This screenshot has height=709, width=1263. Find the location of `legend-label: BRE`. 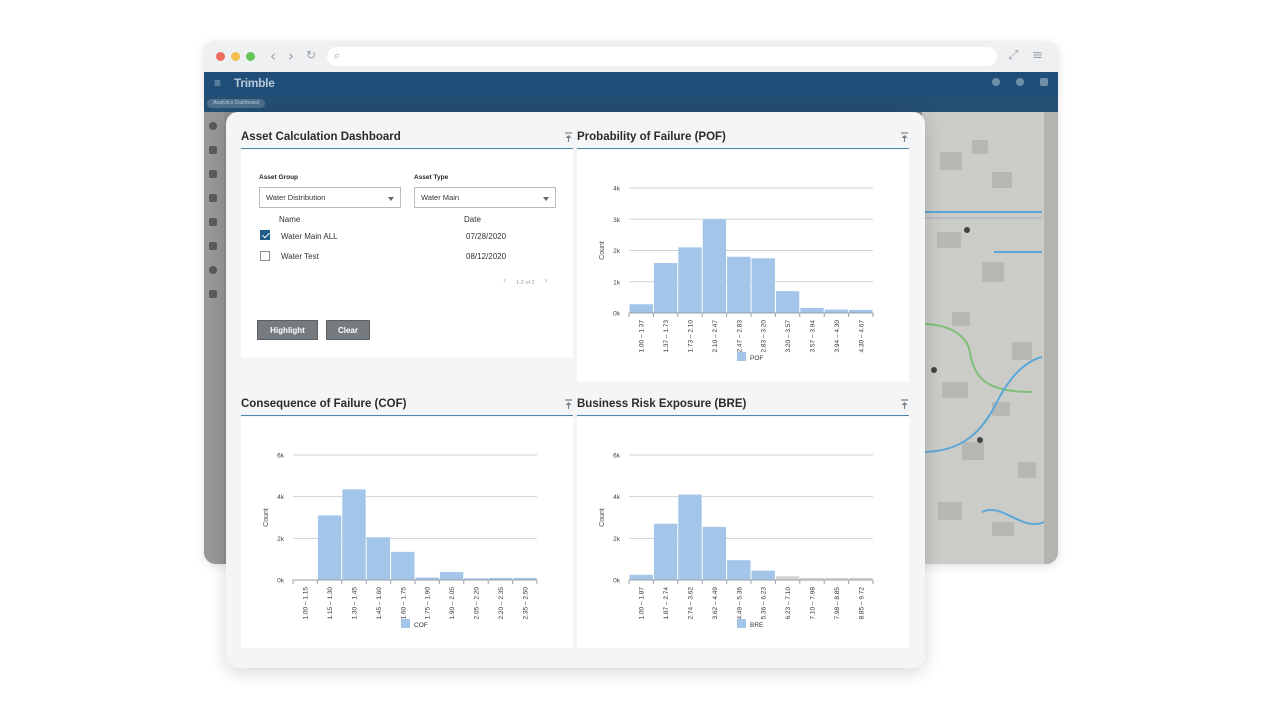

legend-label: BRE is located at coordinates (757, 625).